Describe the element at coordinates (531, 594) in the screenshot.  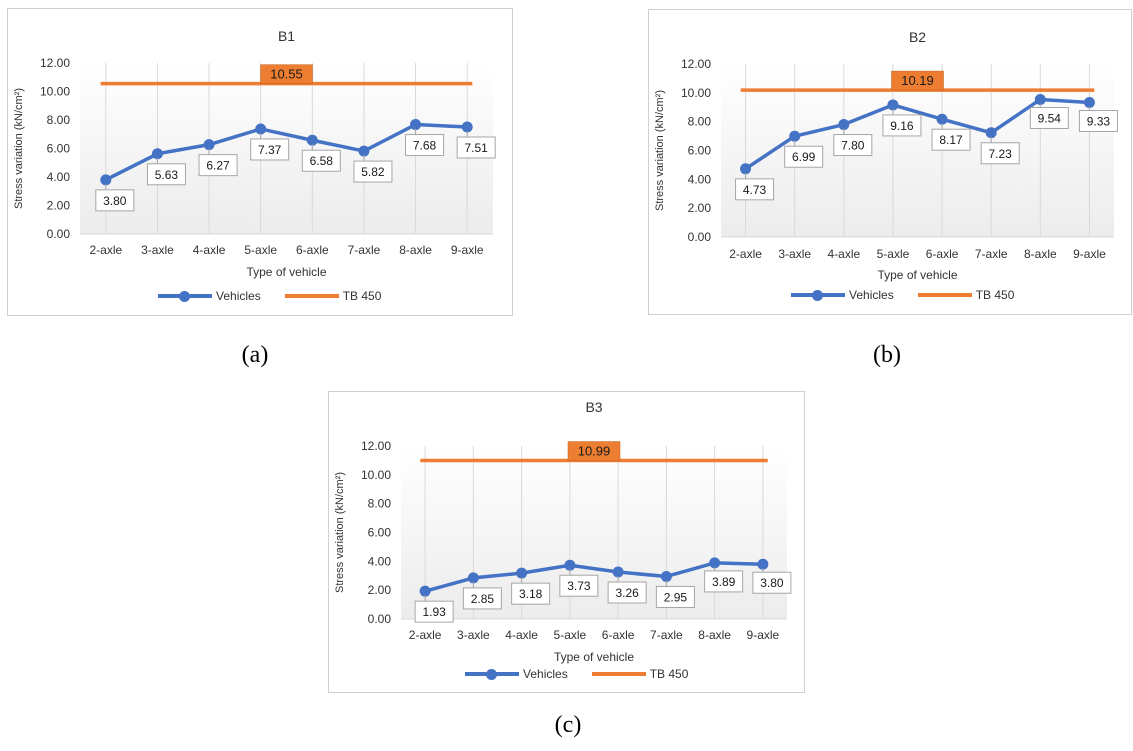
I see `vehicles-data-label: 3.18` at that location.